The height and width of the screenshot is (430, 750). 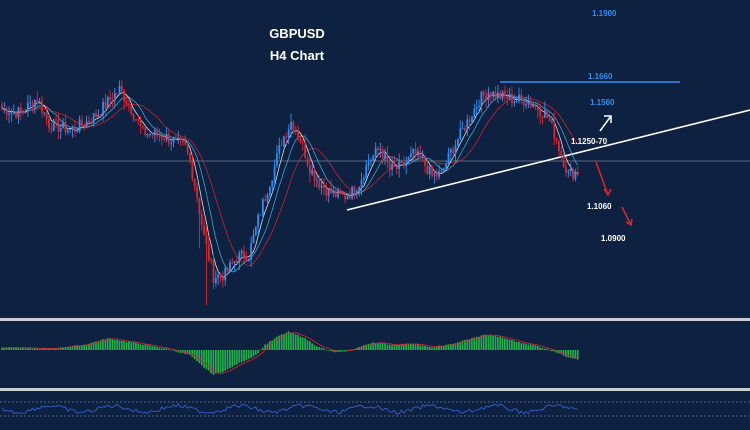 I want to click on oscillator-line, so click(x=289, y=409).